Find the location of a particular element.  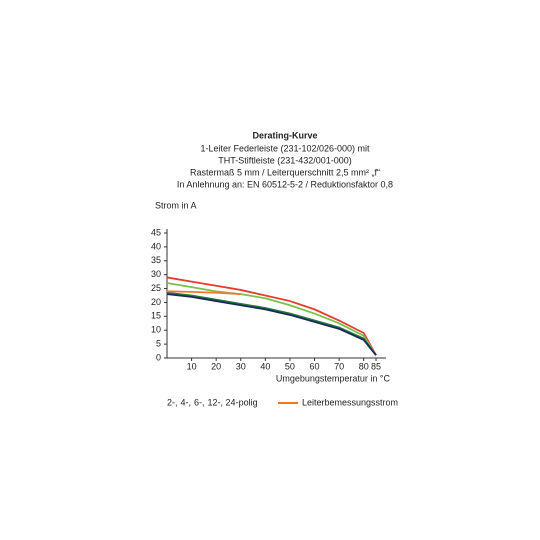

legend-label: 2-, is located at coordinates (172, 402).